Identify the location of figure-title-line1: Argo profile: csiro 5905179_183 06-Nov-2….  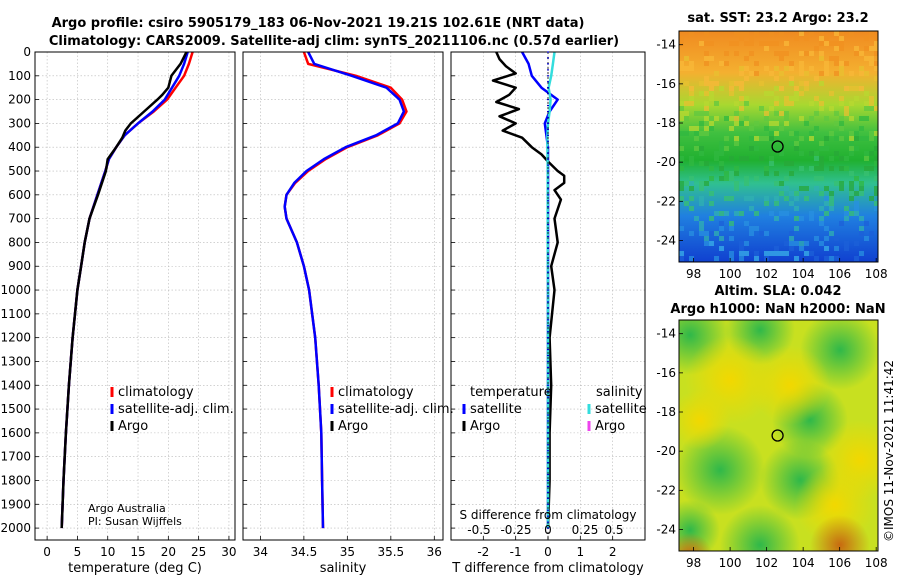
(318, 23).